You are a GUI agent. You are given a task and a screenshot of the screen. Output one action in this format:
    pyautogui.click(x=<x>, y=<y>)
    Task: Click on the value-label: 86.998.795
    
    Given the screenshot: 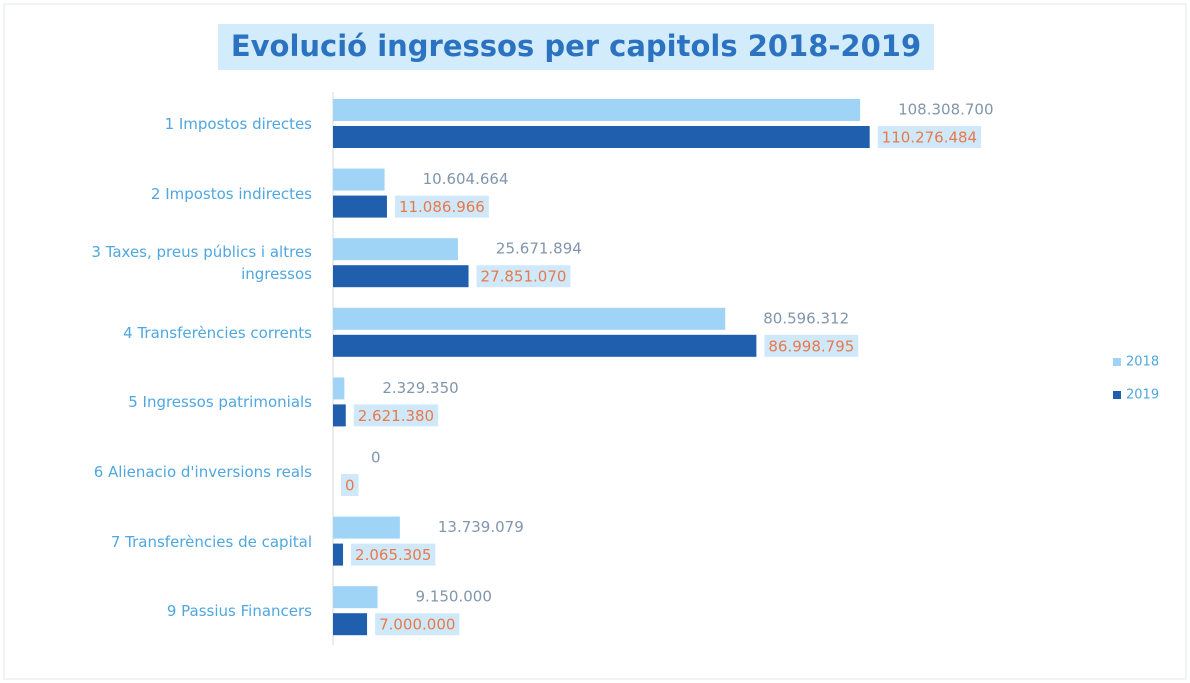 What is the action you would take?
    pyautogui.click(x=811, y=346)
    